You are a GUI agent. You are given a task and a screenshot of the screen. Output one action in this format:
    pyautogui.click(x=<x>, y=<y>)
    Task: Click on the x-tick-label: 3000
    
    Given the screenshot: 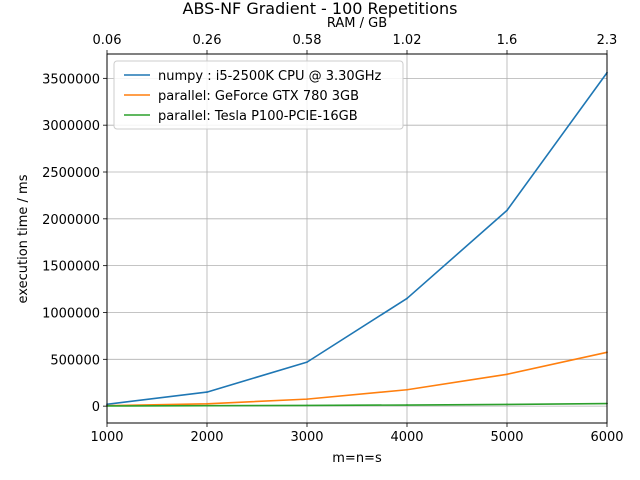 What is the action you would take?
    pyautogui.click(x=306, y=437)
    